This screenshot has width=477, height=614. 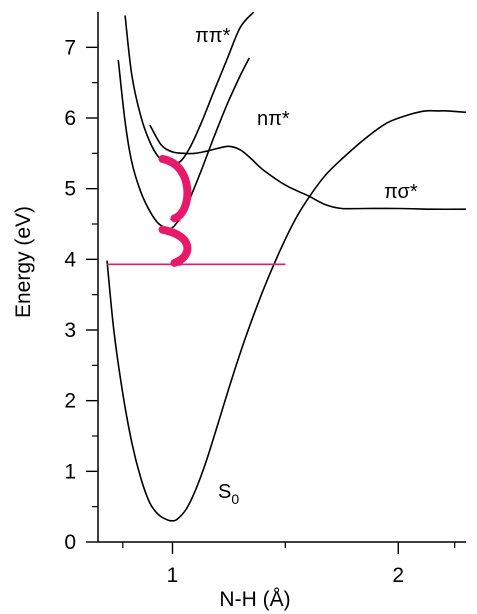 I want to click on x-tick-label: 2, so click(x=398, y=575).